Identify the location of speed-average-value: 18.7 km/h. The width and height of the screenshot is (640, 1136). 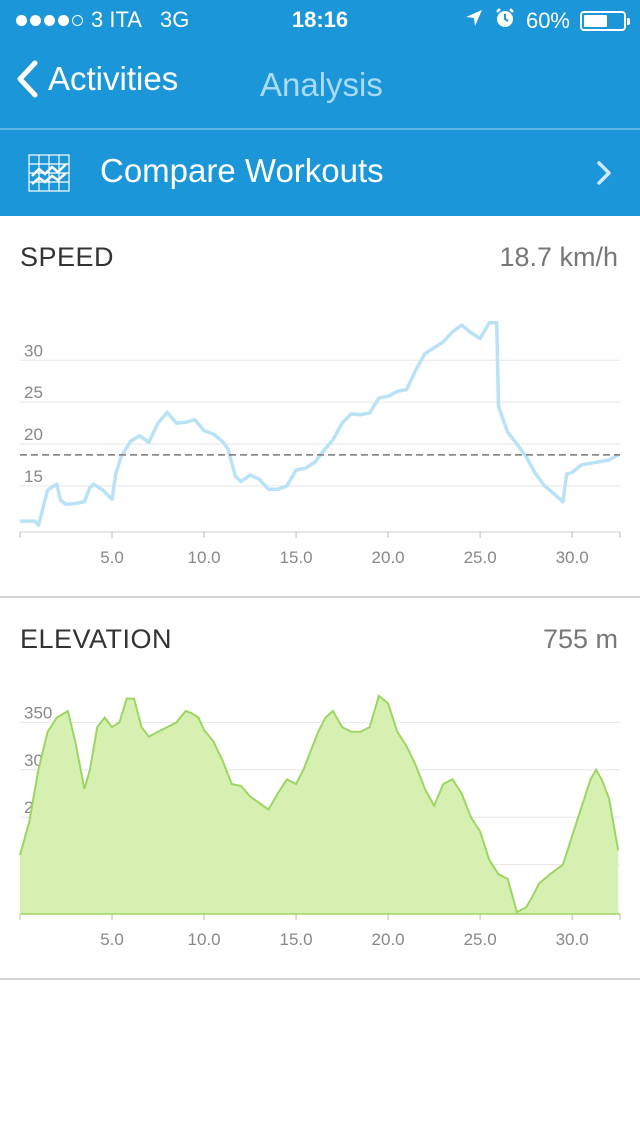
(558, 257).